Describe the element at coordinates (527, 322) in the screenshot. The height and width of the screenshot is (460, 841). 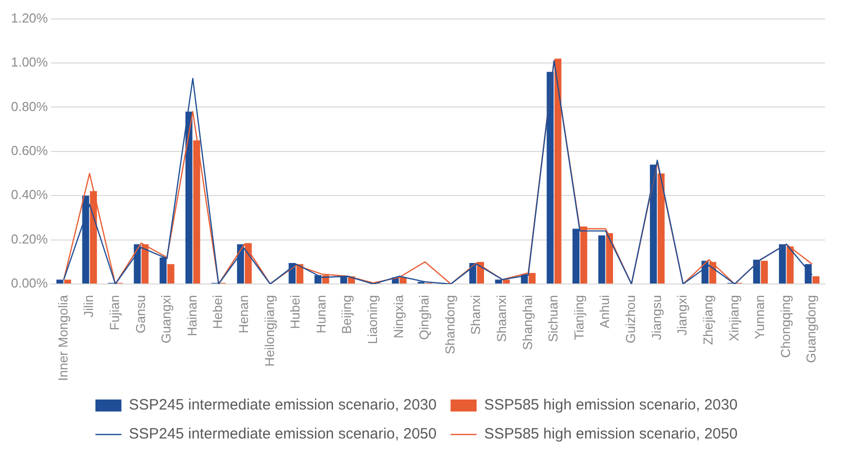
I see `x-tick-label: Shanghai` at that location.